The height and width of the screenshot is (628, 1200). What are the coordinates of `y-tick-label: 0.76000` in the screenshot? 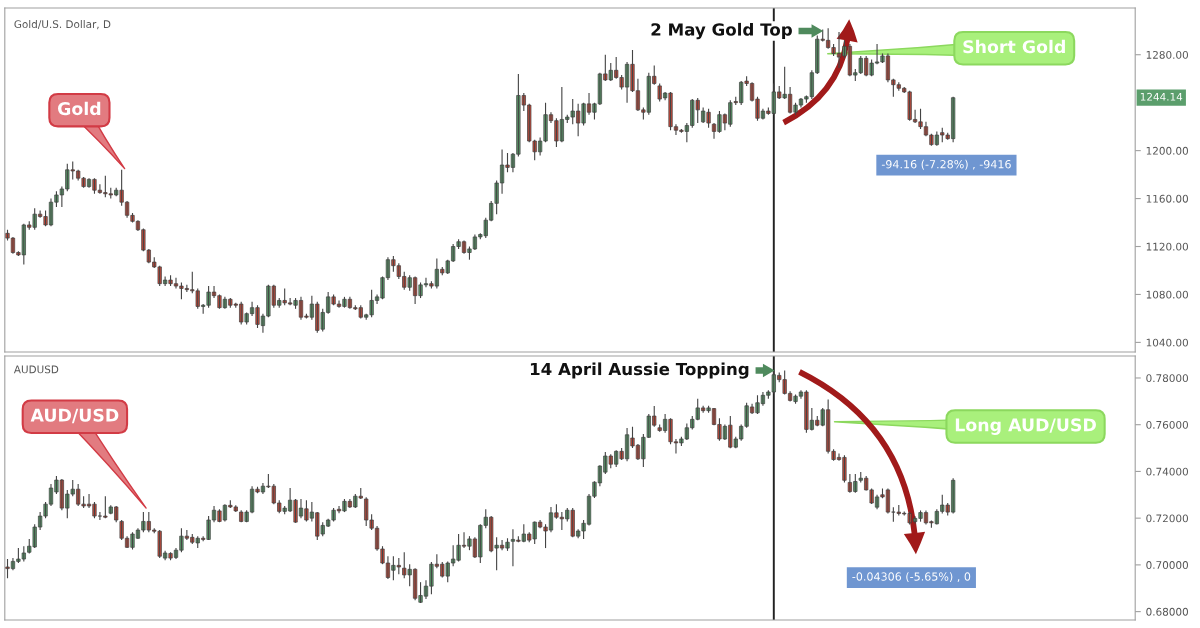 It's located at (1167, 424).